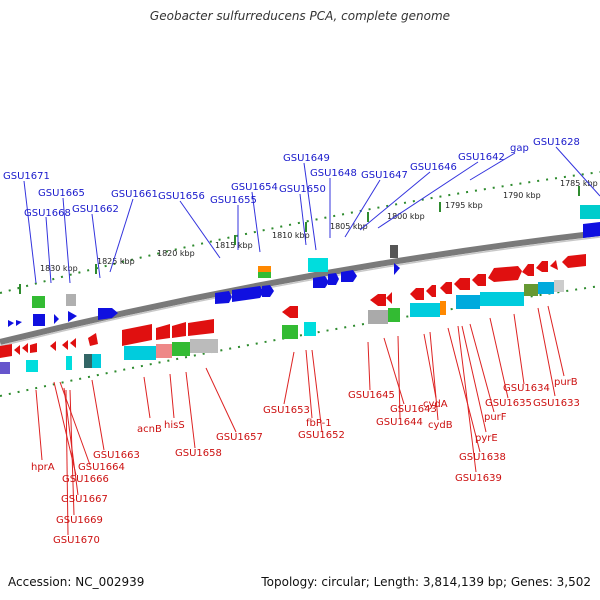 The width and height of the screenshot is (600, 600). What do you see at coordinates (149, 429) in the screenshot?
I see `gene-label: acnB` at bounding box center [149, 429].